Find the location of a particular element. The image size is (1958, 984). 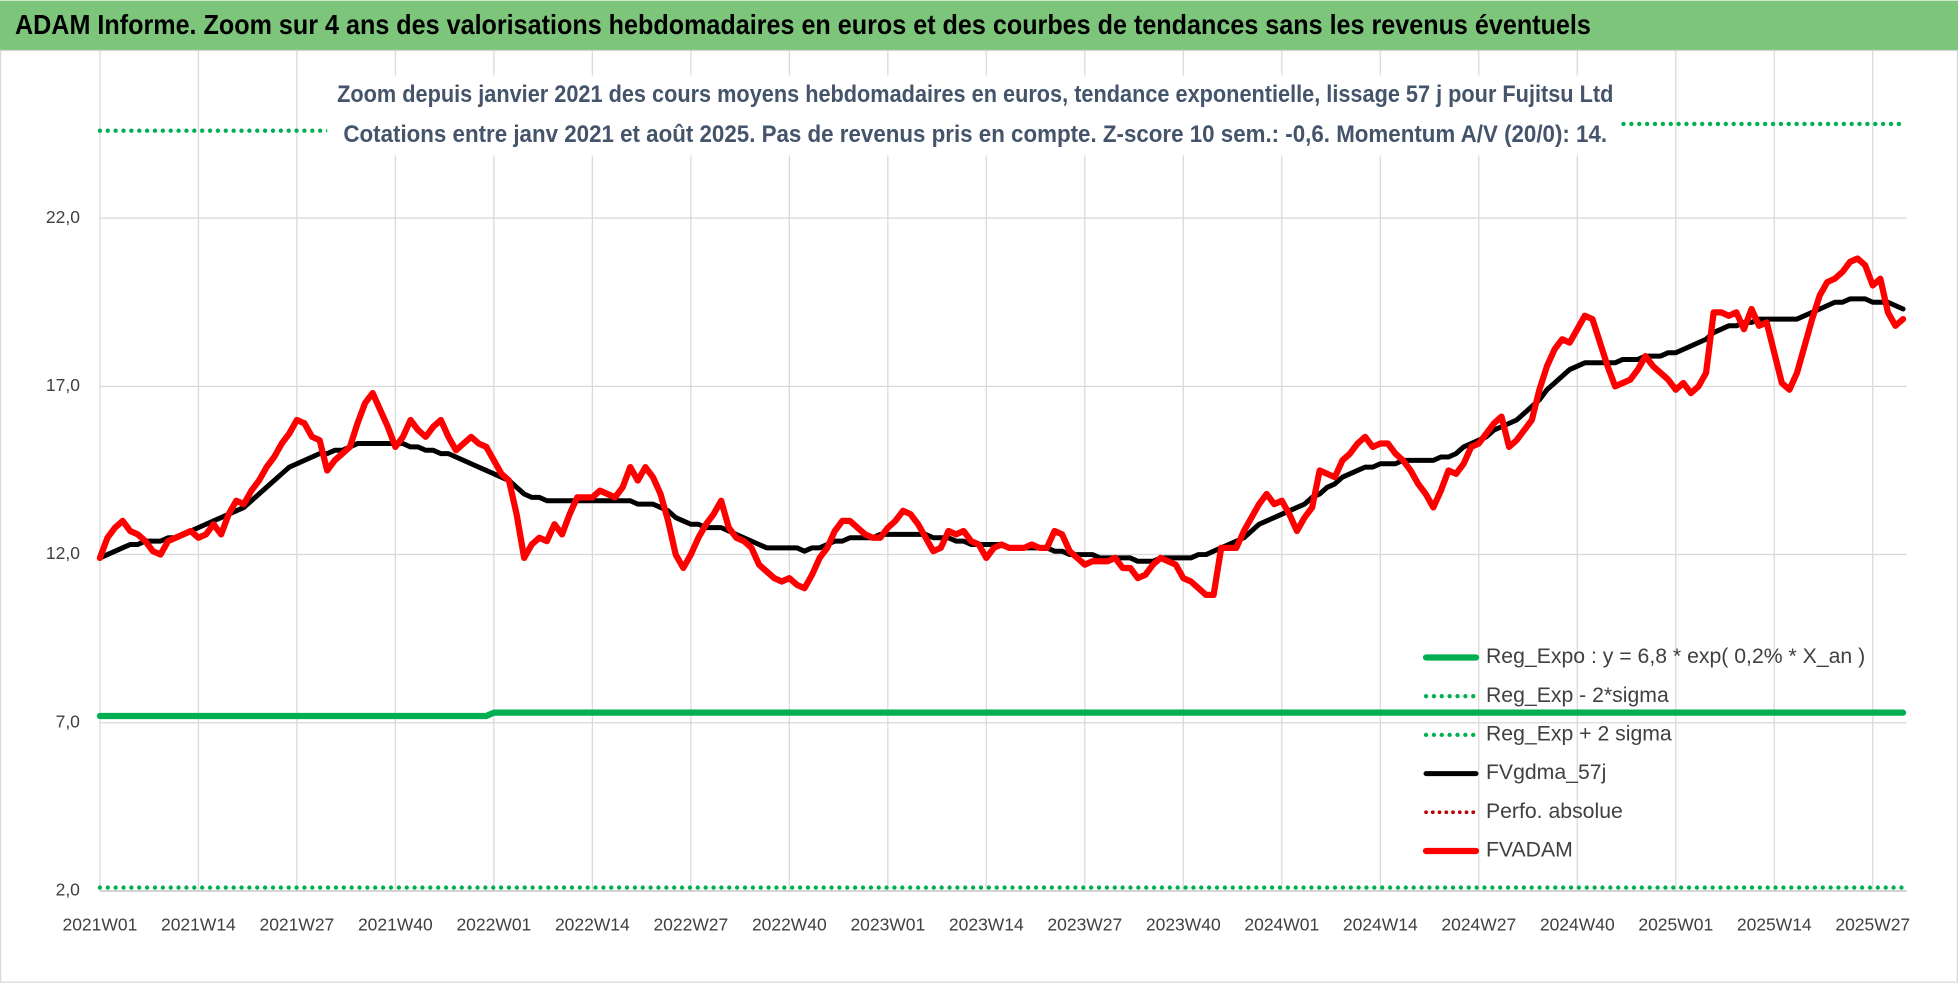

x-tick-label: 2022W01 is located at coordinates (493, 925).